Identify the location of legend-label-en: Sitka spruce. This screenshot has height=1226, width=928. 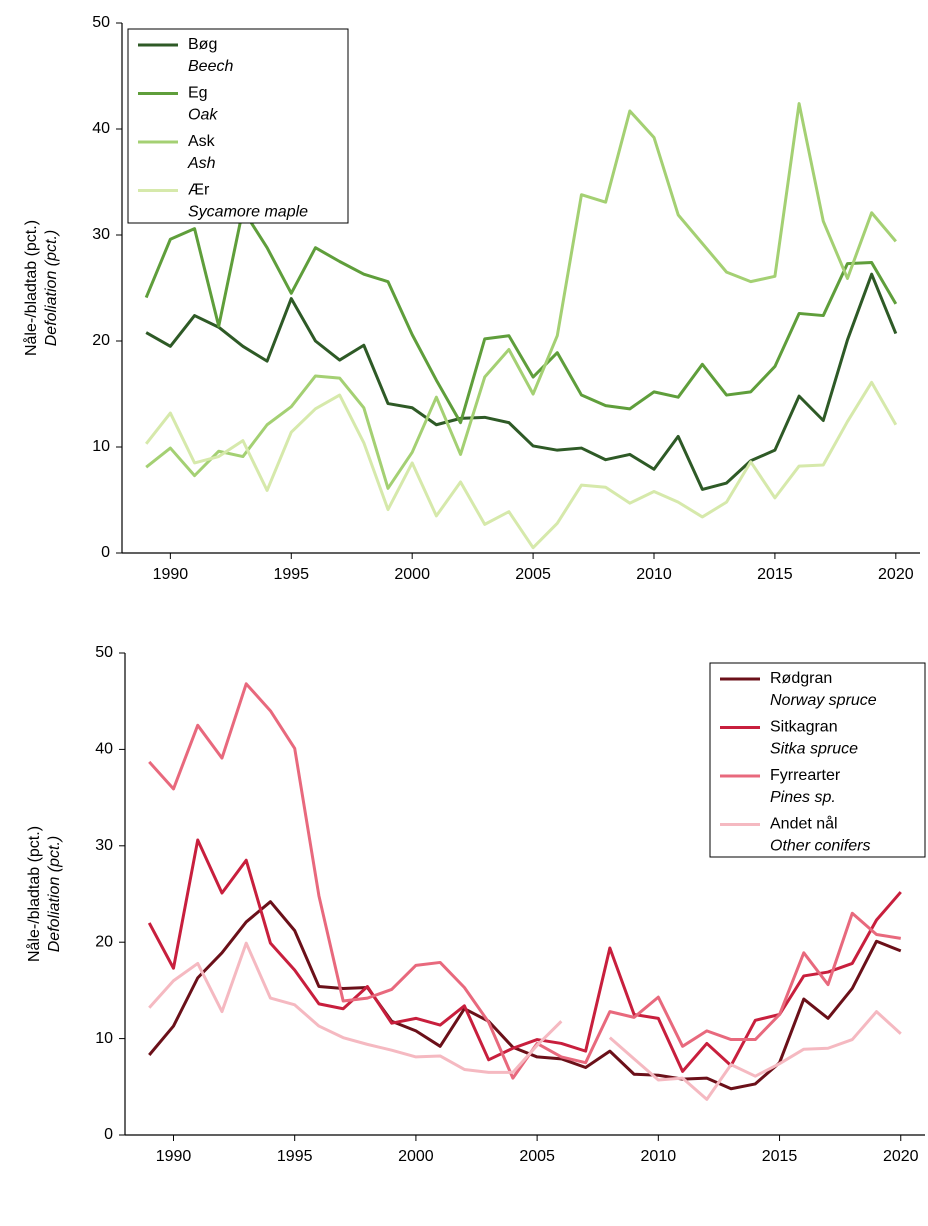
(814, 749).